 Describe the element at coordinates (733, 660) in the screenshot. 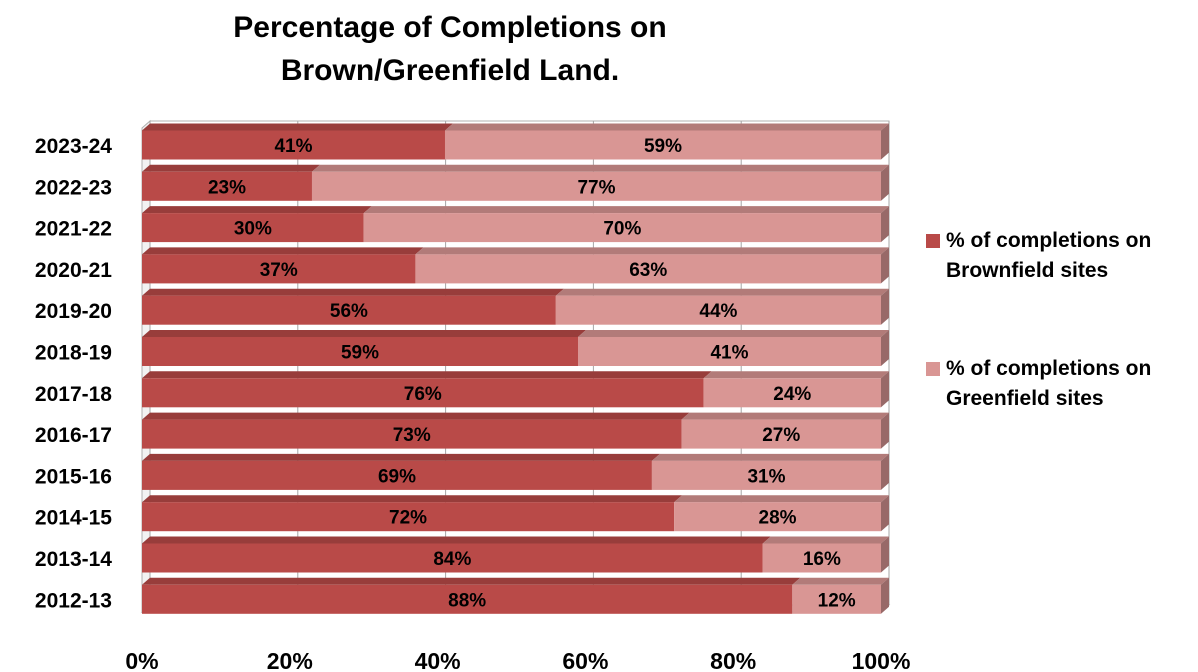

I see `x-tick-label-4: 80%` at that location.